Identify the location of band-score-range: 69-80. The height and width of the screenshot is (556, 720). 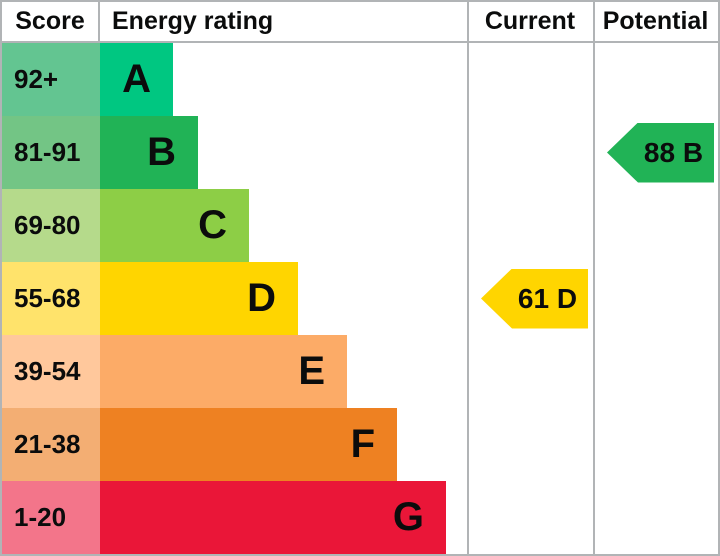
(51, 225).